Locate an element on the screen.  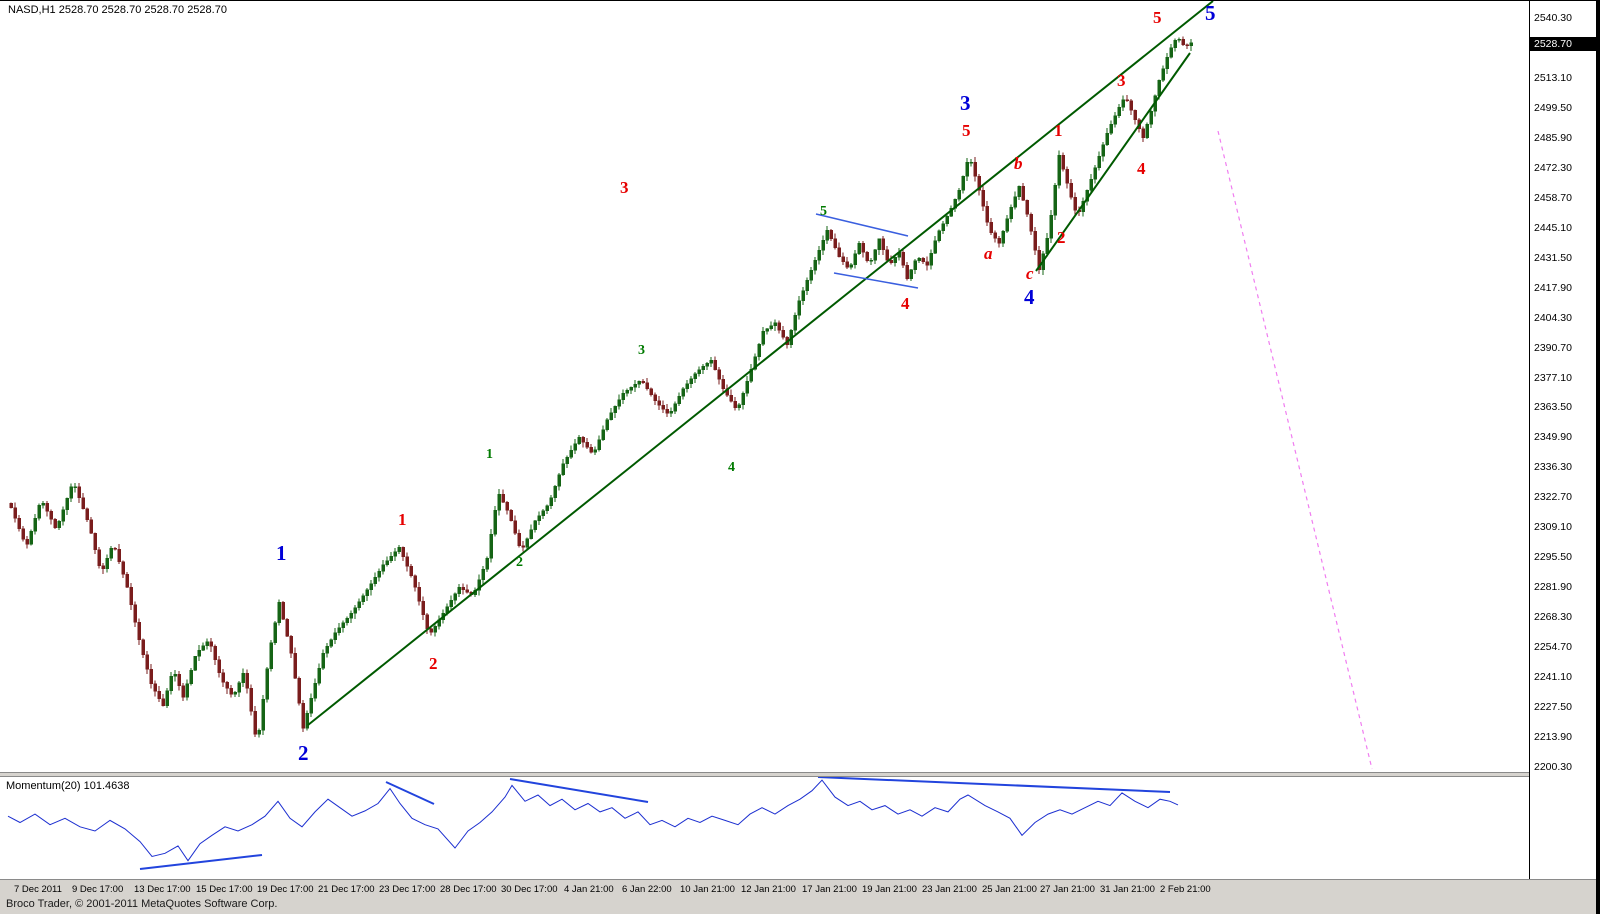
price-tick: 2295.50 is located at coordinates (1553, 557).